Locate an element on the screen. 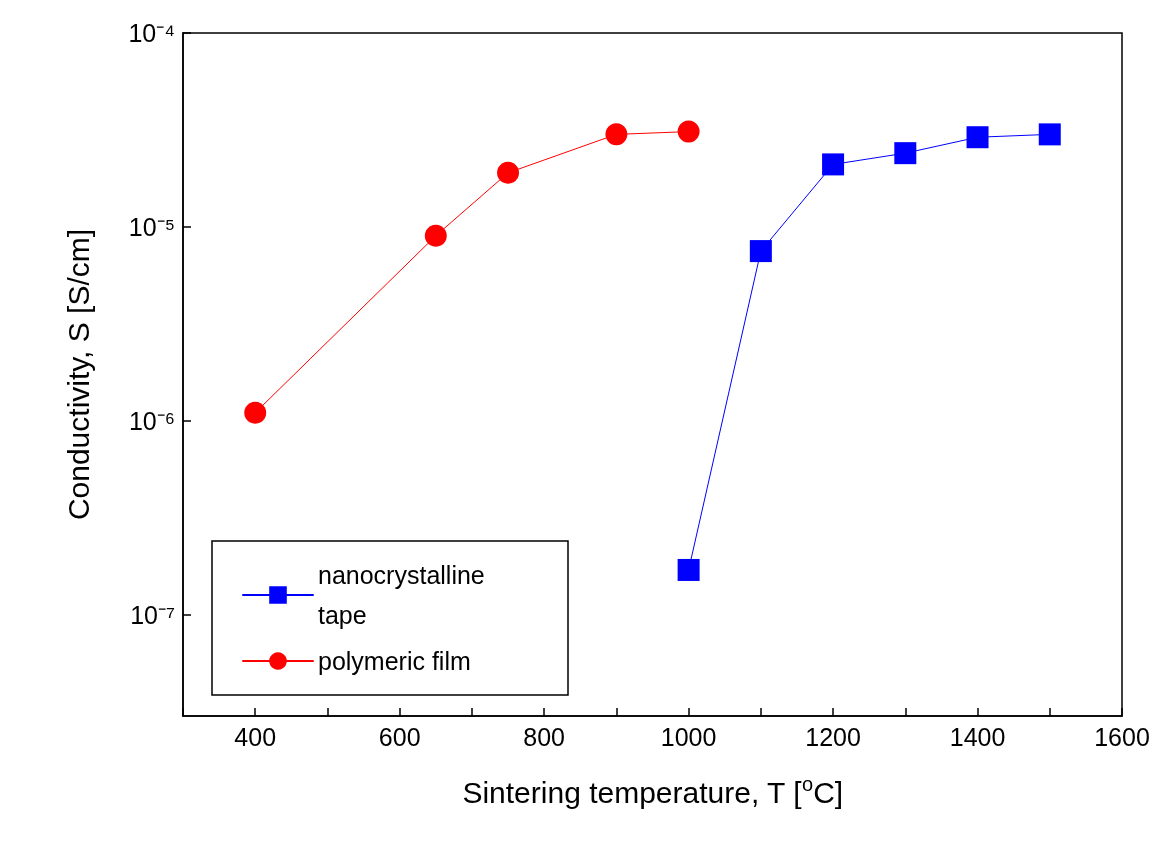  y-tick-label: 10⁻⁶ is located at coordinates (151, 420).